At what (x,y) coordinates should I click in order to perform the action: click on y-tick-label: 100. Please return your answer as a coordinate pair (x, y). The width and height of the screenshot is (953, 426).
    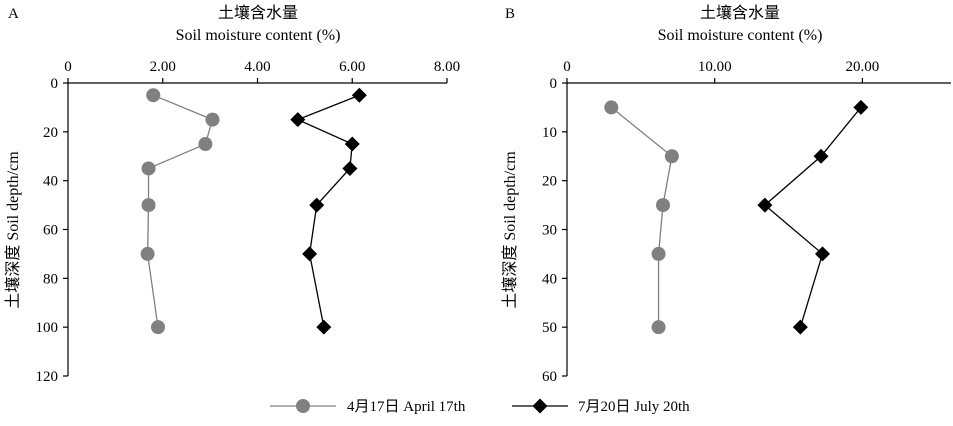
    Looking at the image, I should click on (47, 328).